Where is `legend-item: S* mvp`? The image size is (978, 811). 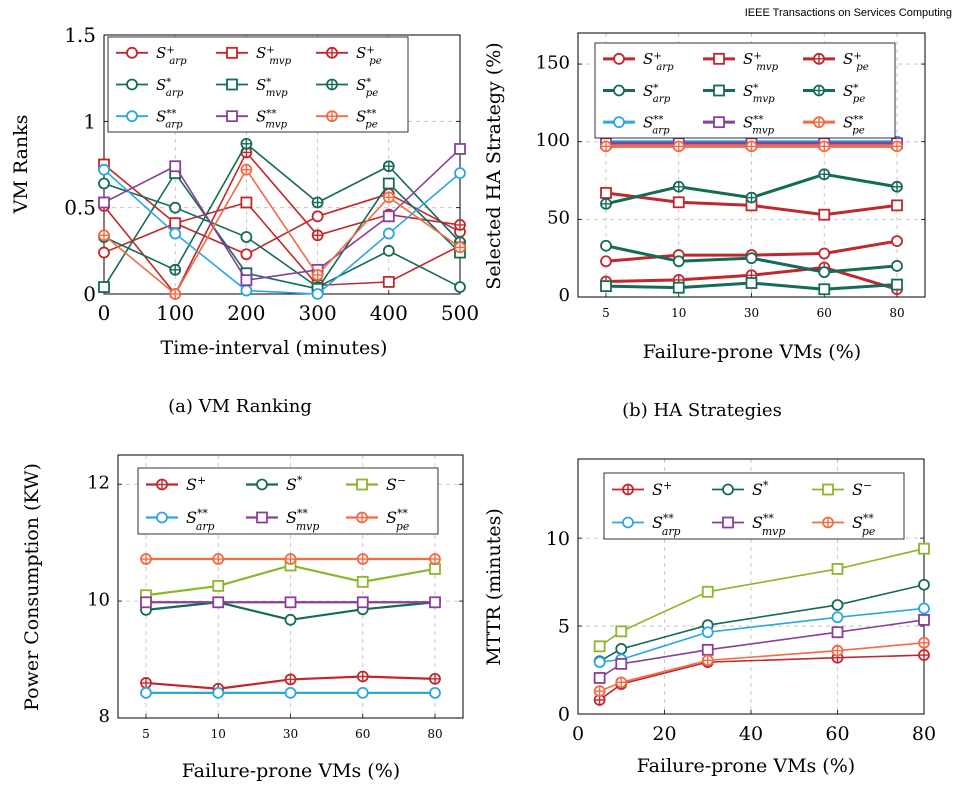 legend-item: S* mvp is located at coordinates (252, 87).